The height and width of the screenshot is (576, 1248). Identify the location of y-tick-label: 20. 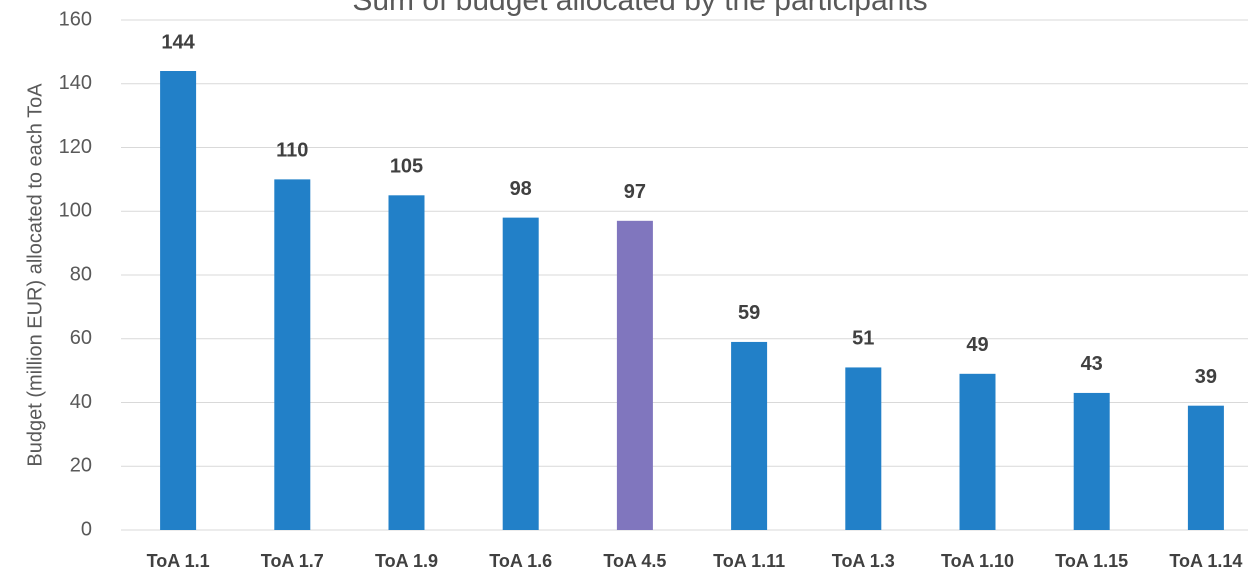
(81, 466).